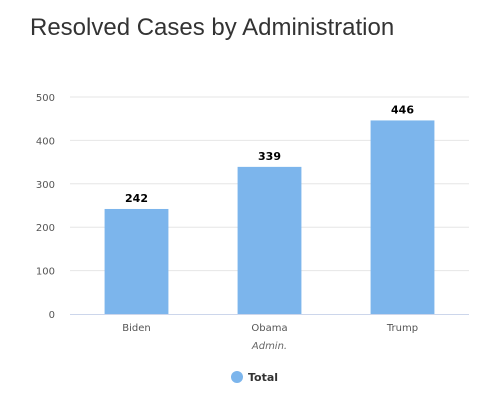 This screenshot has height=411, width=503. I want to click on data-label: 242, so click(136, 198).